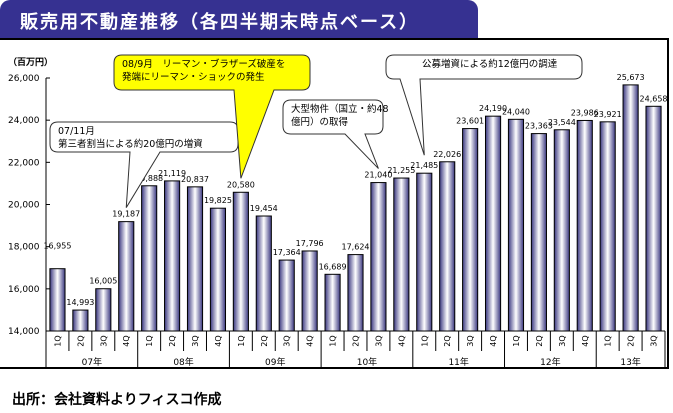  What do you see at coordinates (220, 22) in the screenshot?
I see `chart-title: 販売用不動産推移（各四半期末時点ベース）` at bounding box center [220, 22].